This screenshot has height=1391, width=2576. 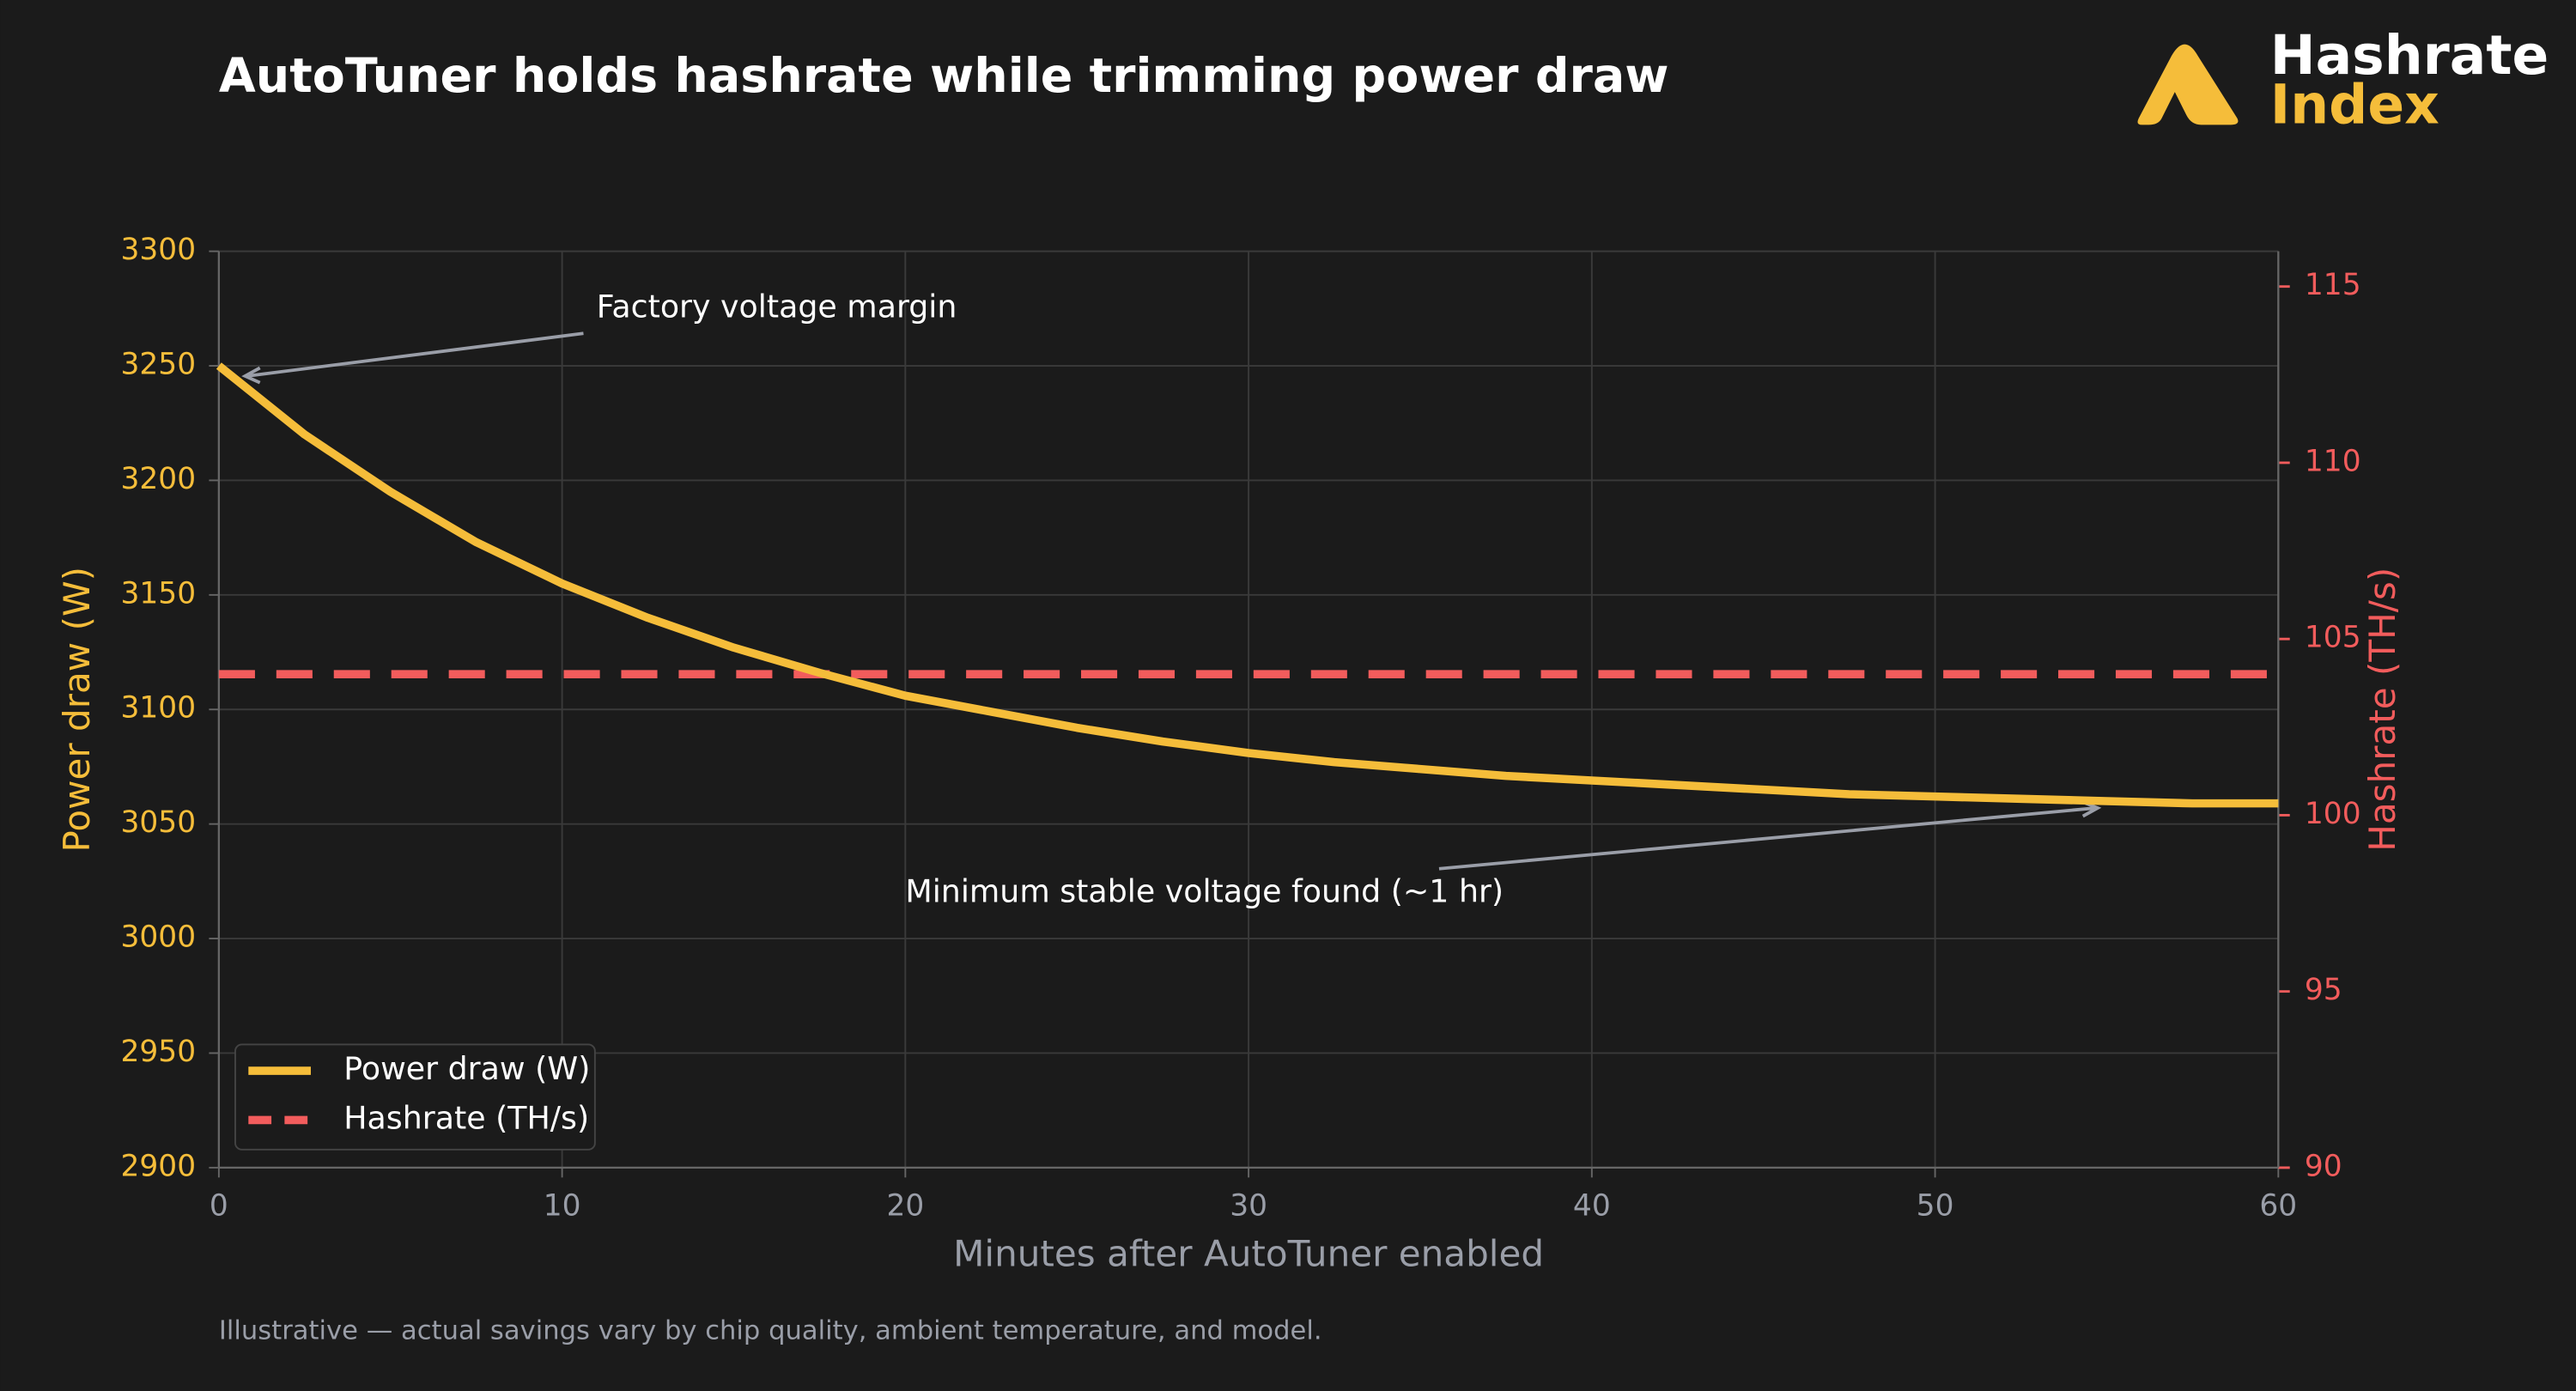 I want to click on x-tick-label: 40, so click(x=1592, y=1205).